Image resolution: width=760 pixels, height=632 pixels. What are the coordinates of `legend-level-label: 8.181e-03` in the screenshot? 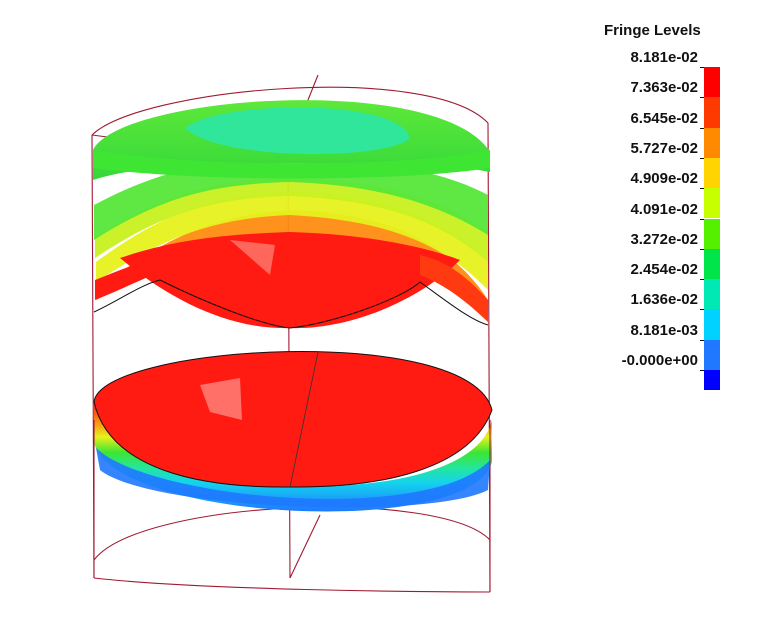 It's located at (664, 330).